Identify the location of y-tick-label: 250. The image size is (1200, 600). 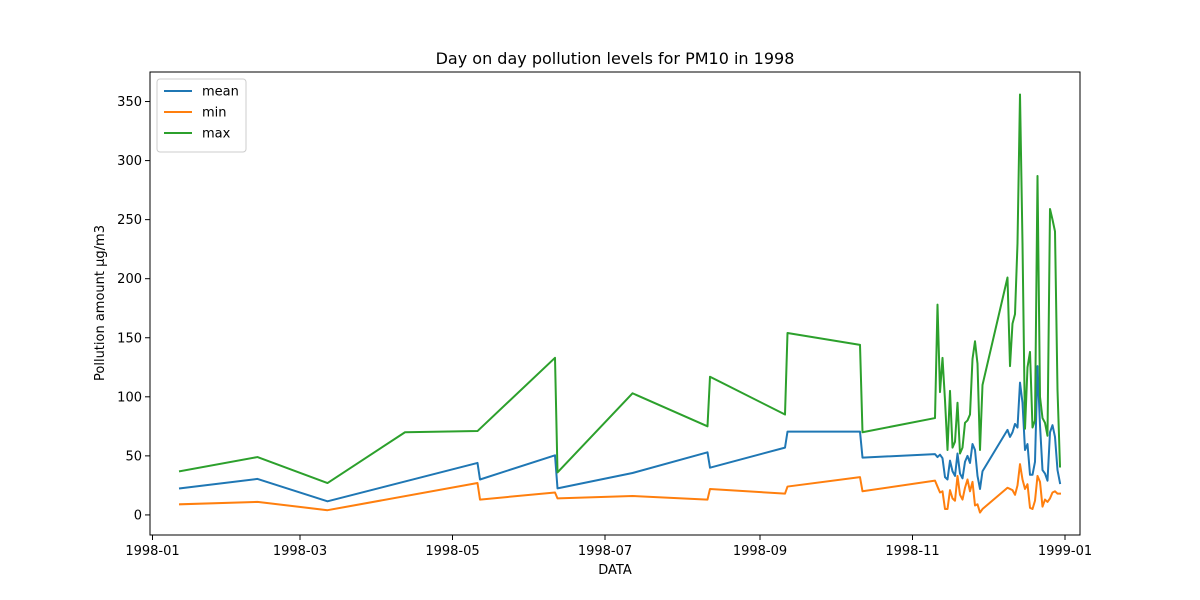
(129, 220).